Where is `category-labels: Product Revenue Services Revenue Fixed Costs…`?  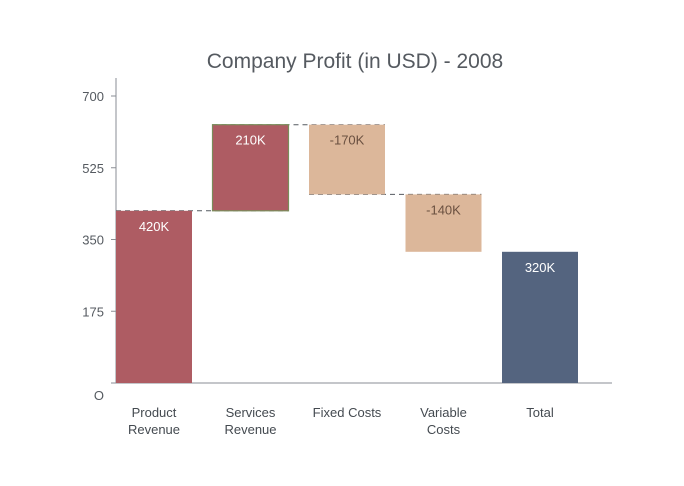 category-labels: Product Revenue Services Revenue Fixed Costs… is located at coordinates (341, 421).